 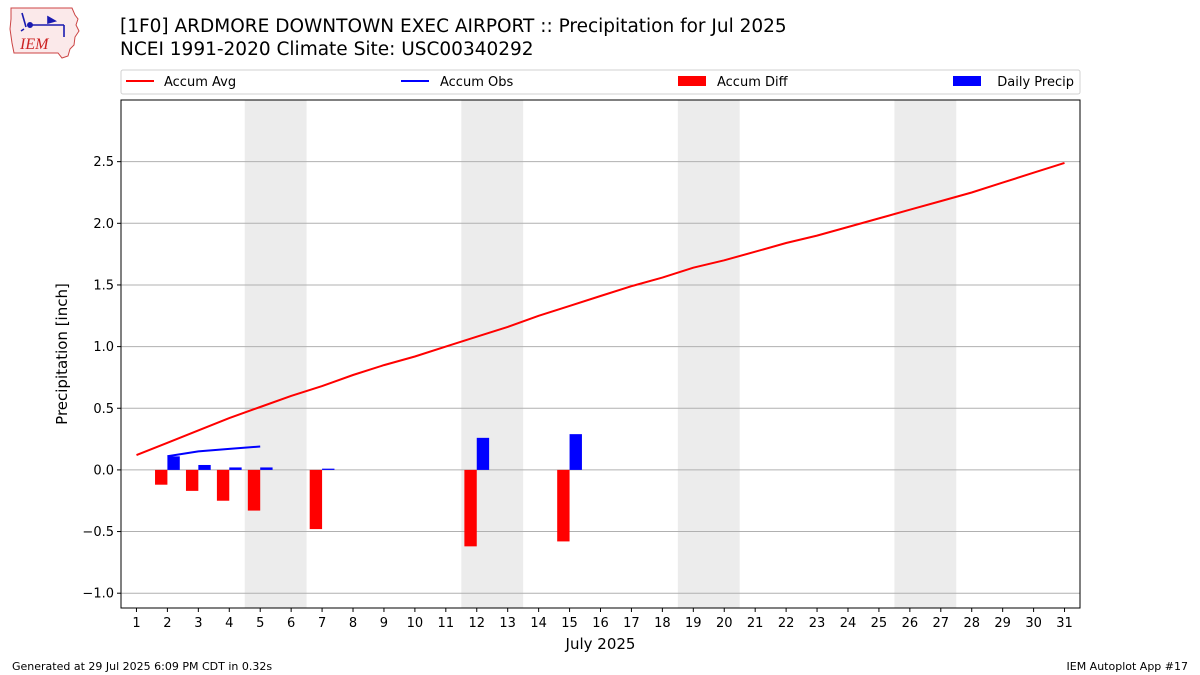 What do you see at coordinates (753, 82) in the screenshot?
I see `legend-label-accum-diff: Accum Diff` at bounding box center [753, 82].